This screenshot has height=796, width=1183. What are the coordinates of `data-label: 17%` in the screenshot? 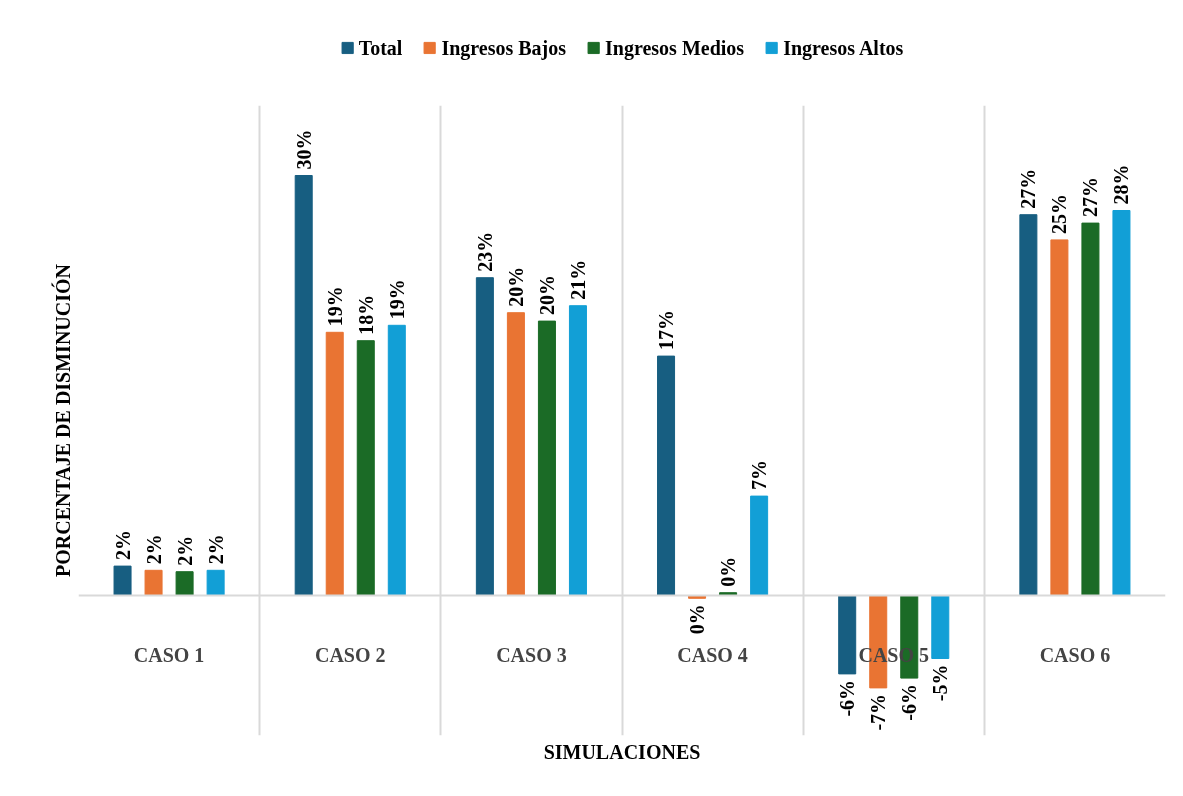 It's located at (666, 330).